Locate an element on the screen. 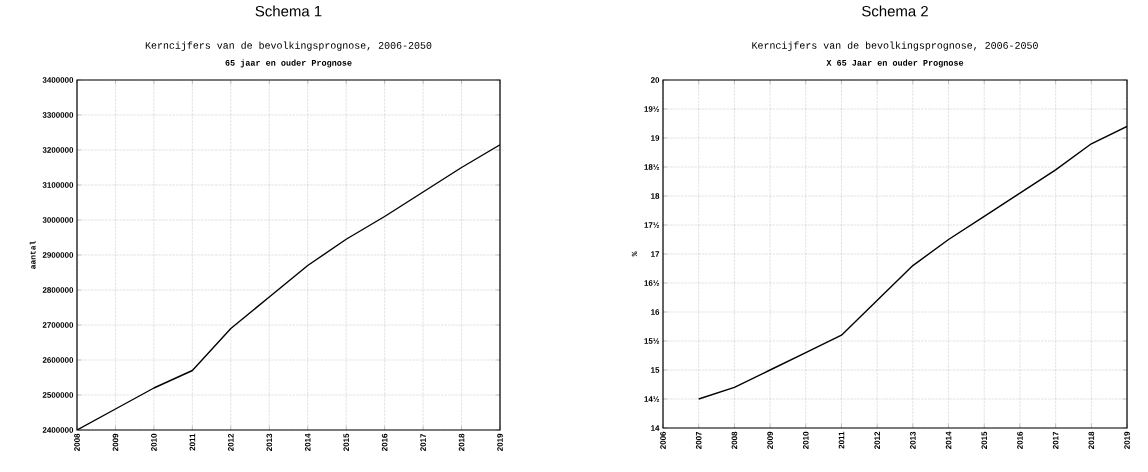 The height and width of the screenshot is (472, 1148). chart-title: Schema 1 is located at coordinates (288, 11).